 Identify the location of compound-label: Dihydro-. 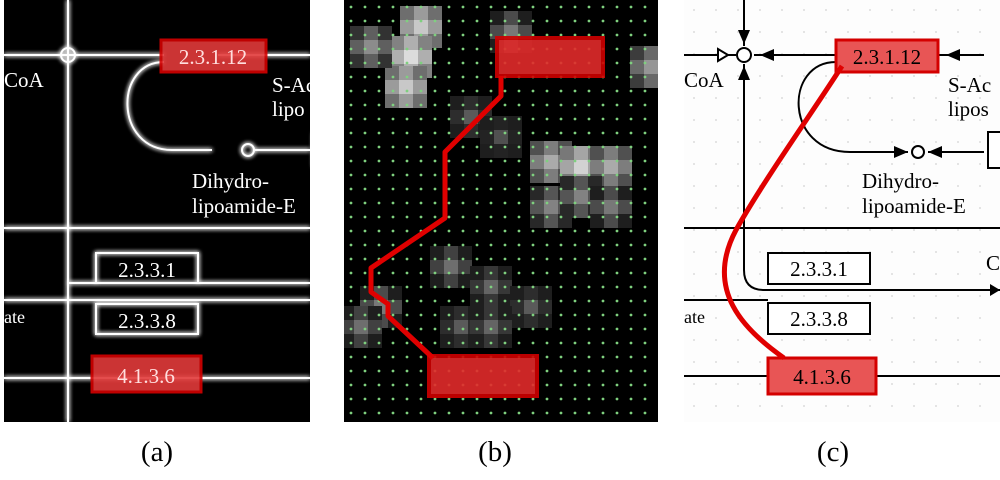
(900, 181).